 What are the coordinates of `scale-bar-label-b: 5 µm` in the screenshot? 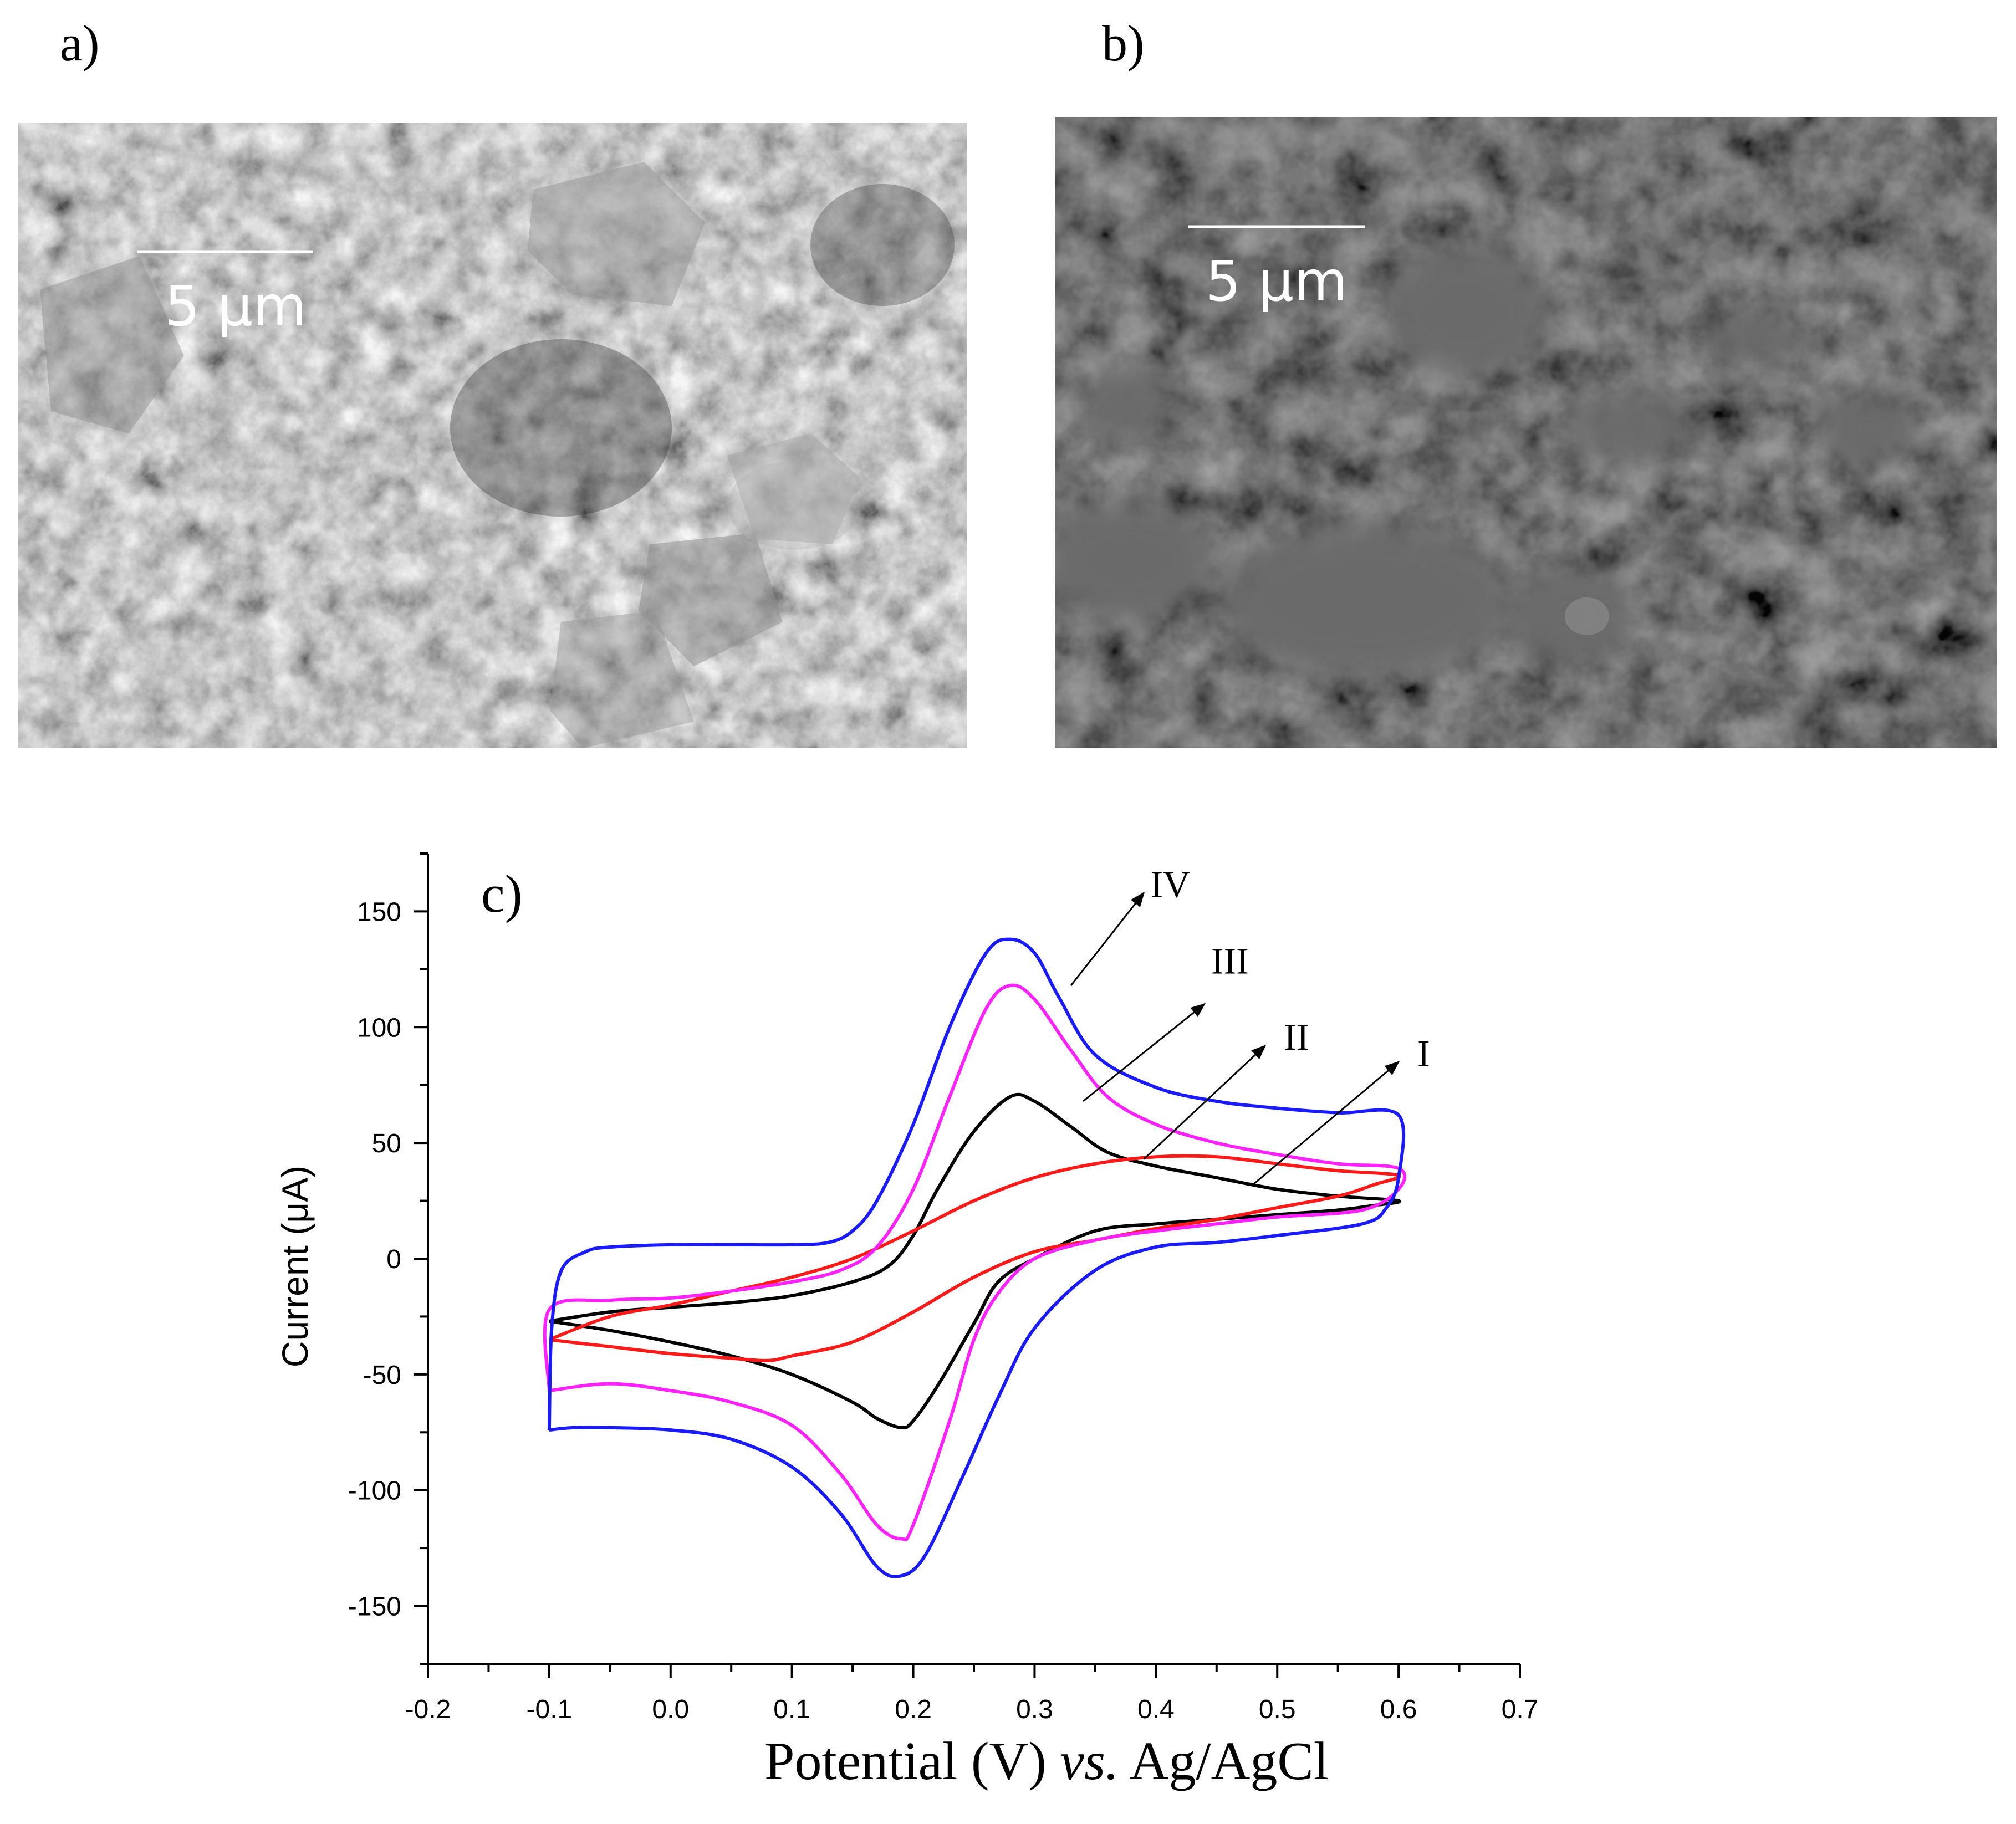 It's located at (1277, 281).